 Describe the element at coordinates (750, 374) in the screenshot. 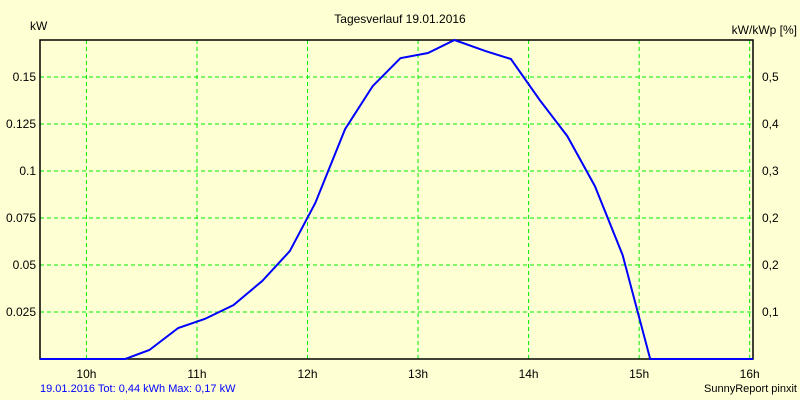

I see `x-tick-label: 16h` at that location.